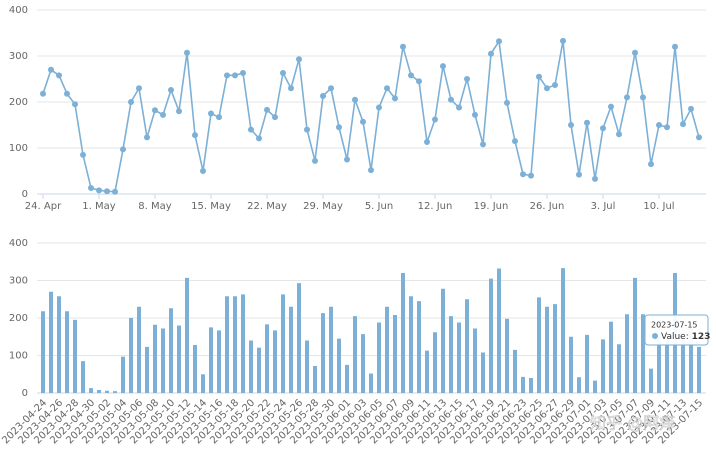  What do you see at coordinates (547, 206) in the screenshot?
I see `x-tick-label: 26. Jun` at bounding box center [547, 206].